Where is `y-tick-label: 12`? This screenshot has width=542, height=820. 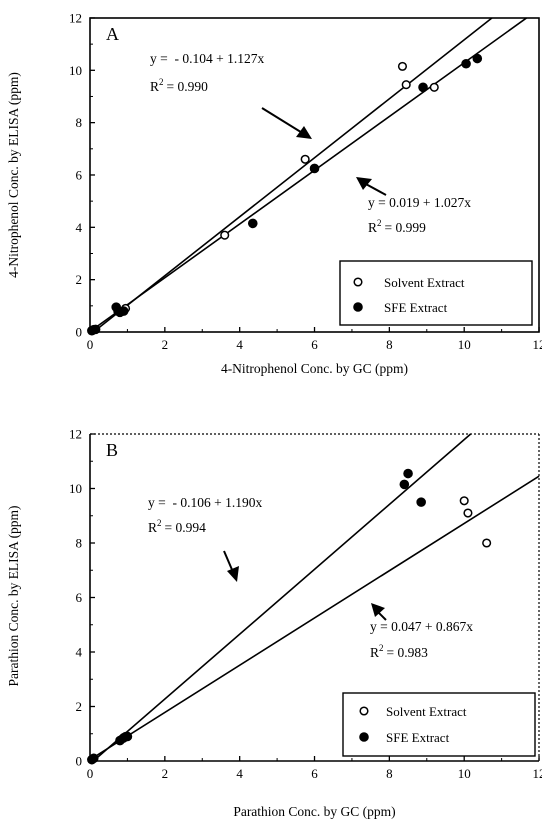
y-tick-label: 12 is located at coordinates (75, 434).